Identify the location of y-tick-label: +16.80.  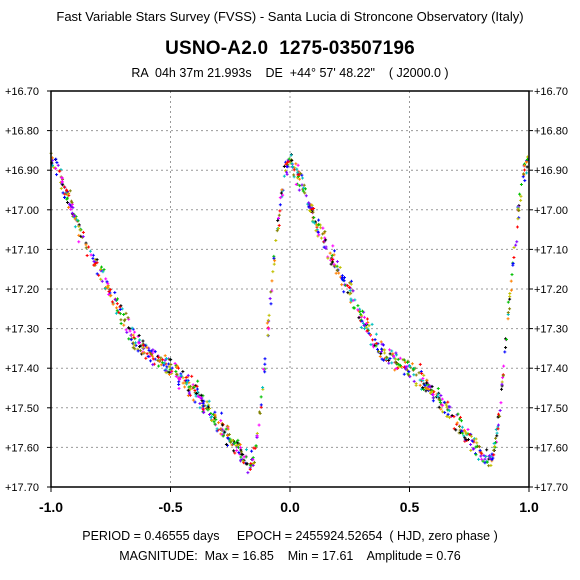
(22, 132).